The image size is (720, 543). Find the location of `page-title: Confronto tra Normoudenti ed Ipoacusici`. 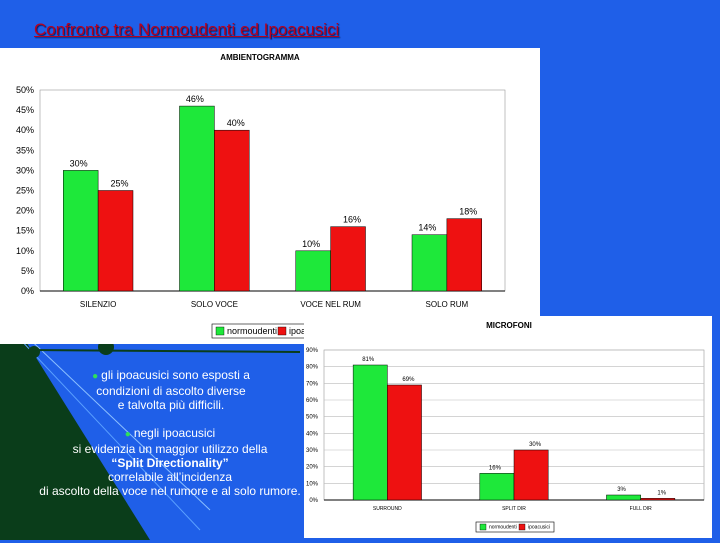

page-title: Confronto tra Normoudenti ed Ipoacusici is located at coordinates (187, 29).